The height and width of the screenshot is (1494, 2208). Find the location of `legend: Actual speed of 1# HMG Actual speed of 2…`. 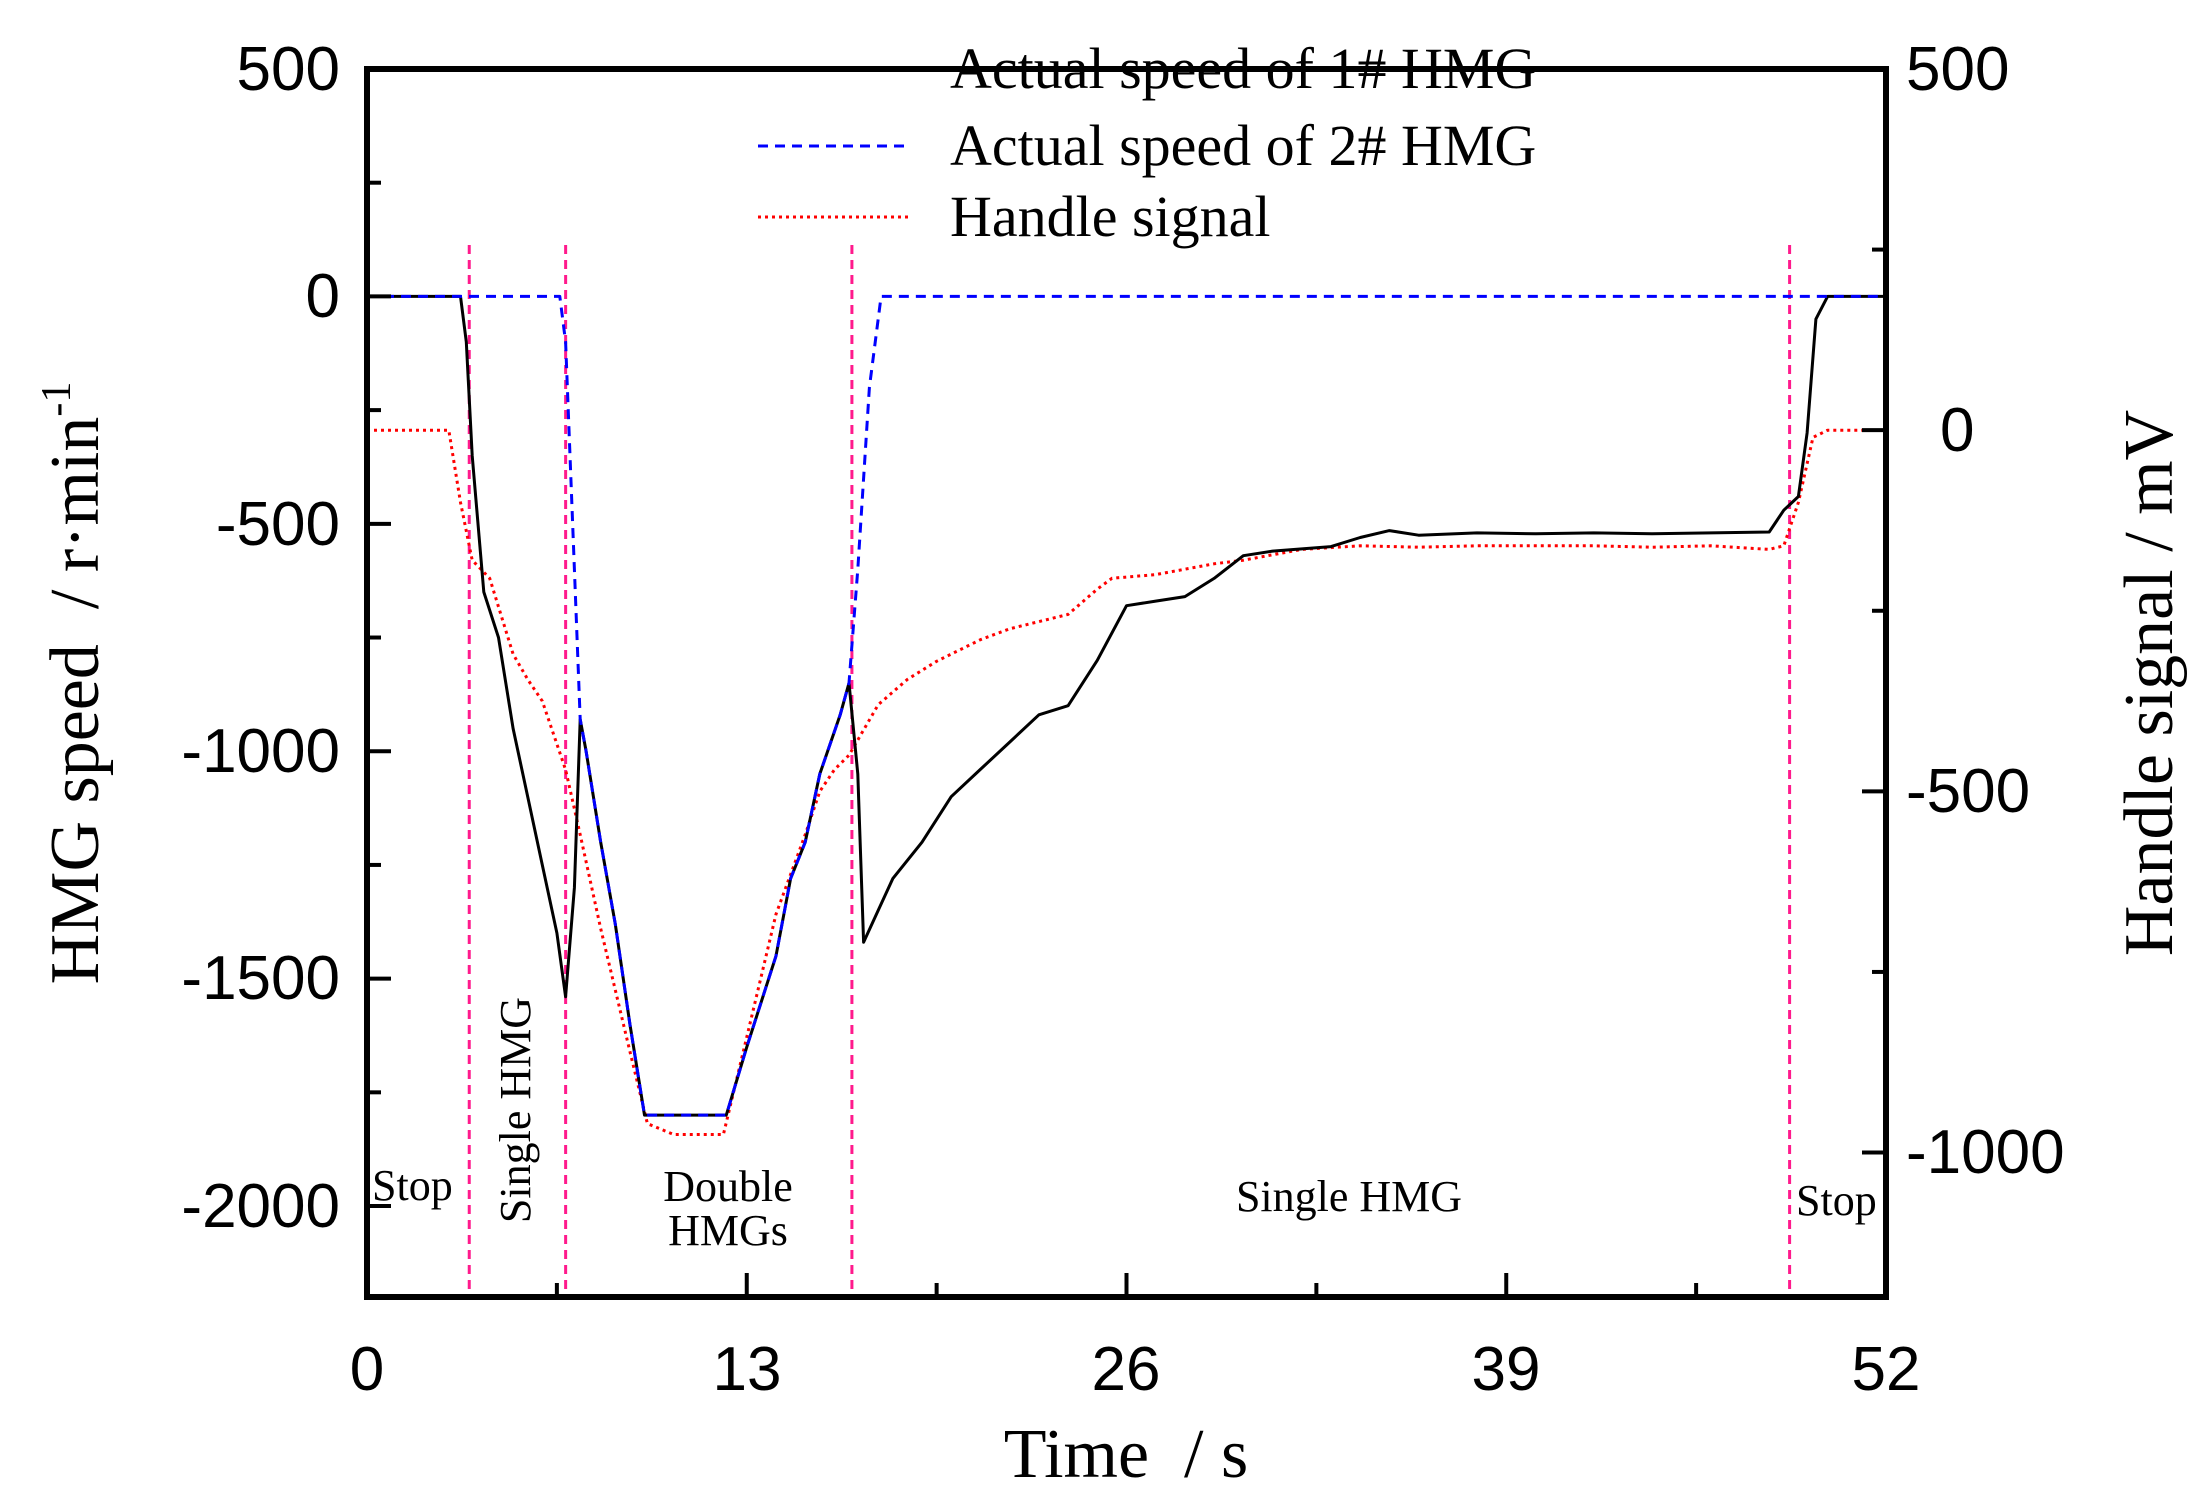

legend: Actual speed of 1# HMG Actual speed of 2… is located at coordinates (1147, 142).